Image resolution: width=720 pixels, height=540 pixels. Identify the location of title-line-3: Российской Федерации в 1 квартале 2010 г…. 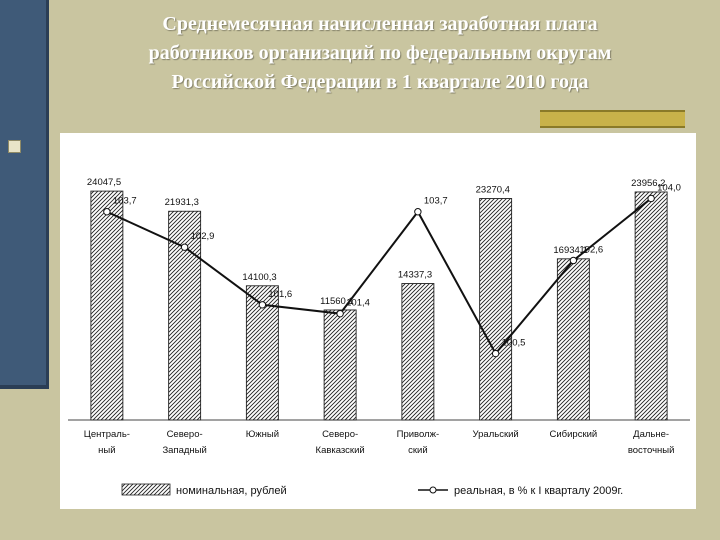
(380, 82).